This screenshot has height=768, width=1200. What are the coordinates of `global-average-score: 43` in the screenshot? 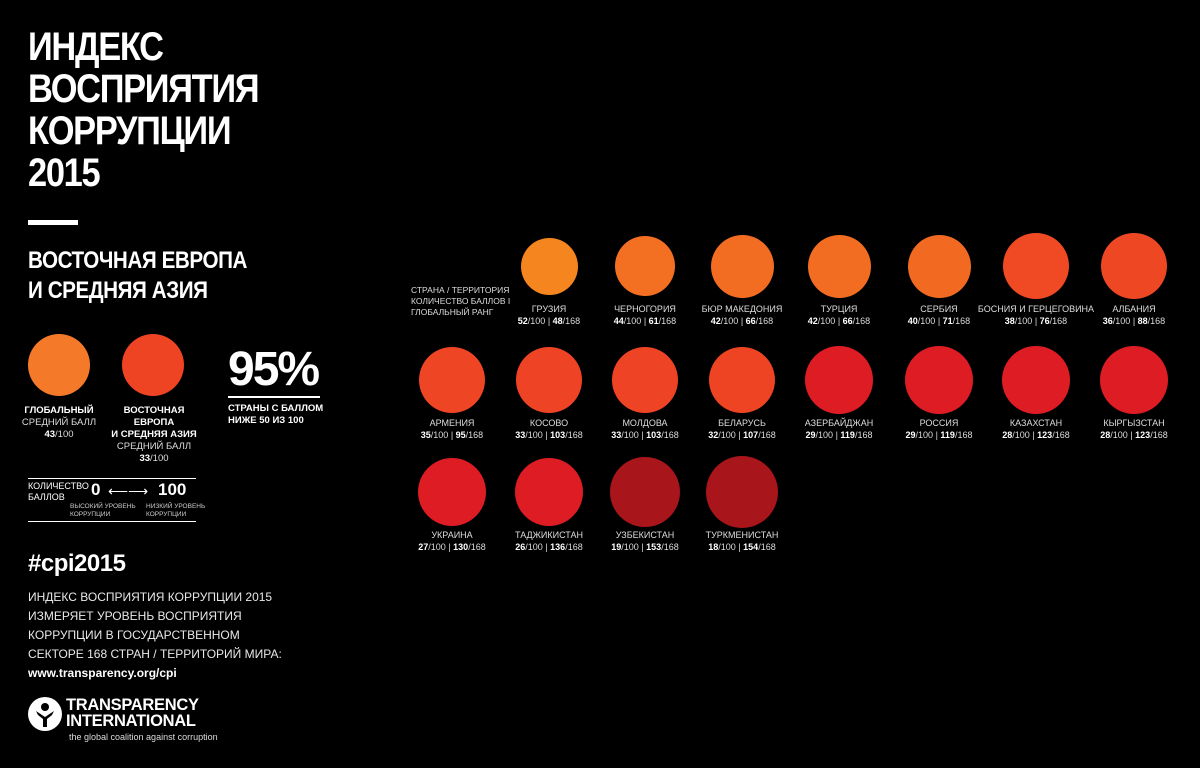 It's located at (50, 434).